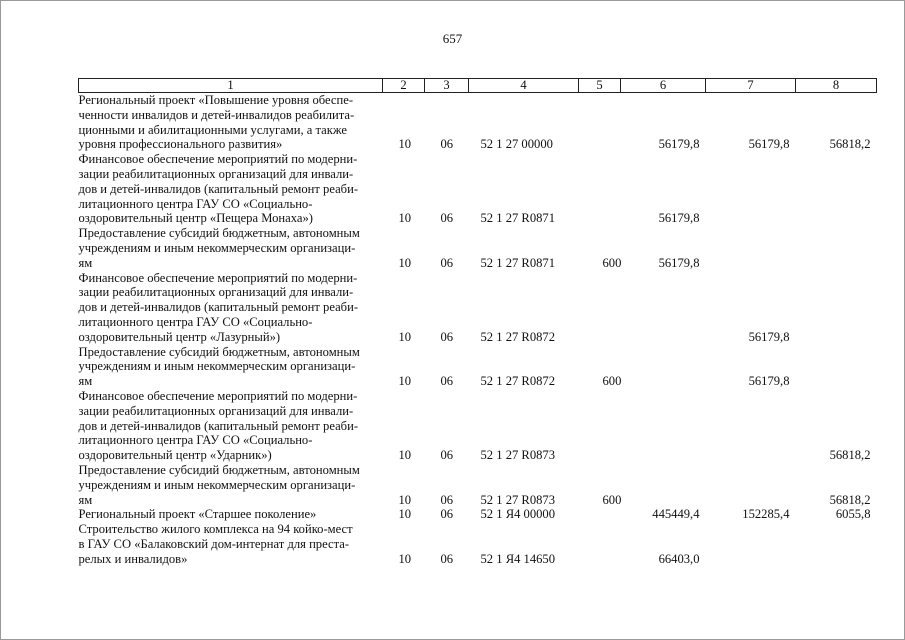 This screenshot has height=640, width=905. What do you see at coordinates (133, 558) in the screenshot?
I see `description-line: релых и инвалидов»` at bounding box center [133, 558].